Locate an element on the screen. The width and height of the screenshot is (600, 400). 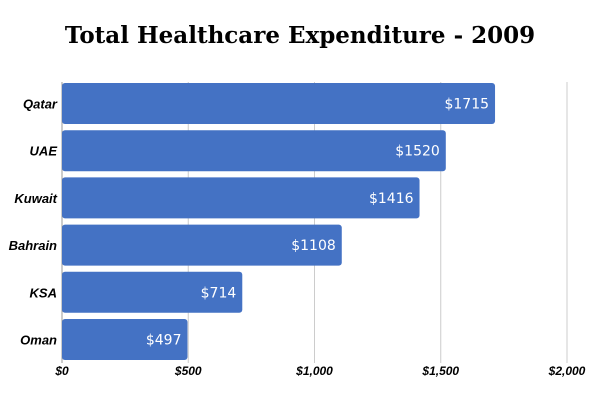
bar-data-label: $714 is located at coordinates (219, 293).